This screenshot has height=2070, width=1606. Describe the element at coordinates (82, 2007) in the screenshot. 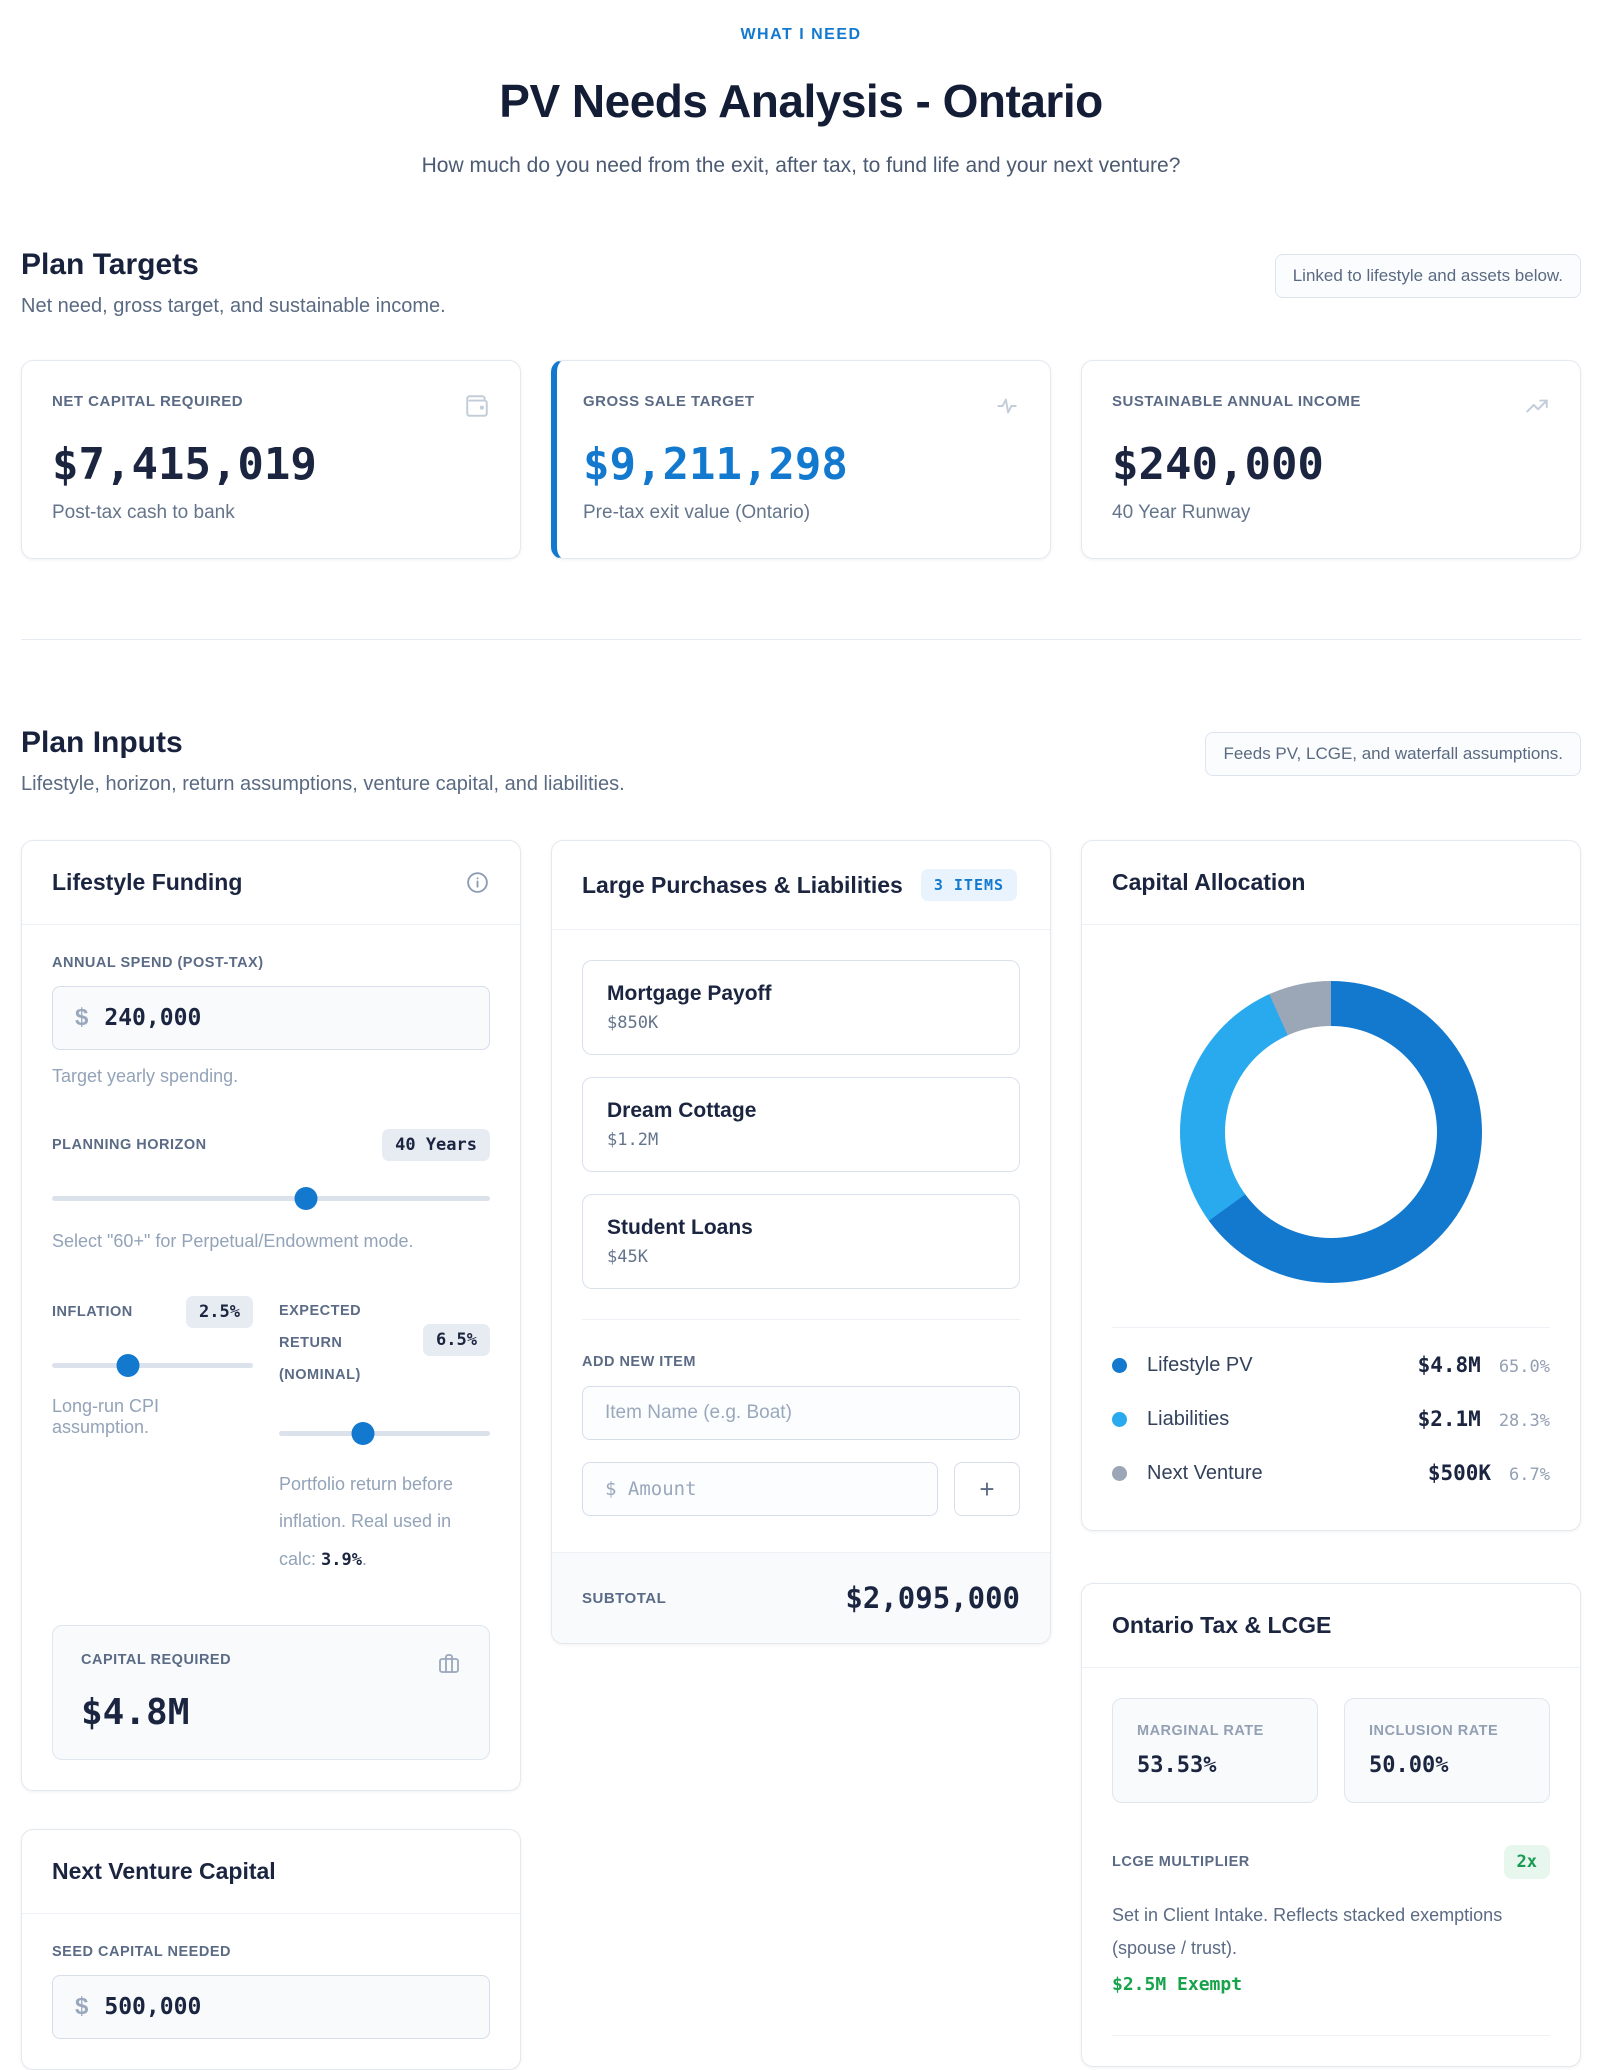

I see `dollar-prefix: $` at that location.